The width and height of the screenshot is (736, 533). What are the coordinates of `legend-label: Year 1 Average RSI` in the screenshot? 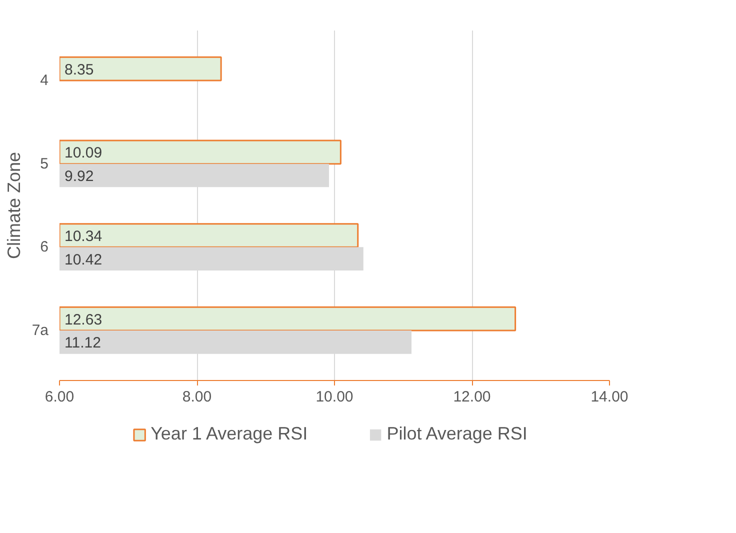 It's located at (229, 434).